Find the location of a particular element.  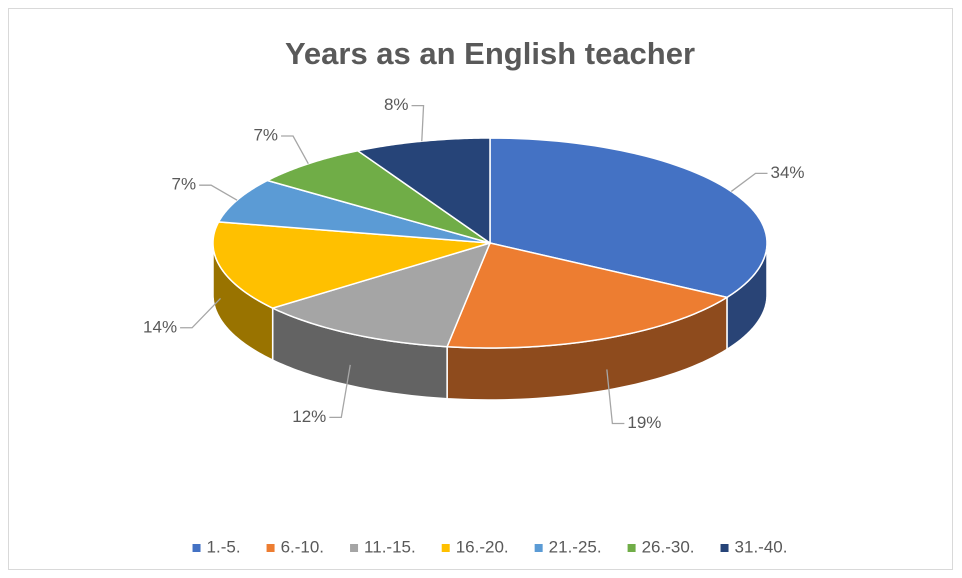

legend-label: 1.-5. is located at coordinates (224, 546).